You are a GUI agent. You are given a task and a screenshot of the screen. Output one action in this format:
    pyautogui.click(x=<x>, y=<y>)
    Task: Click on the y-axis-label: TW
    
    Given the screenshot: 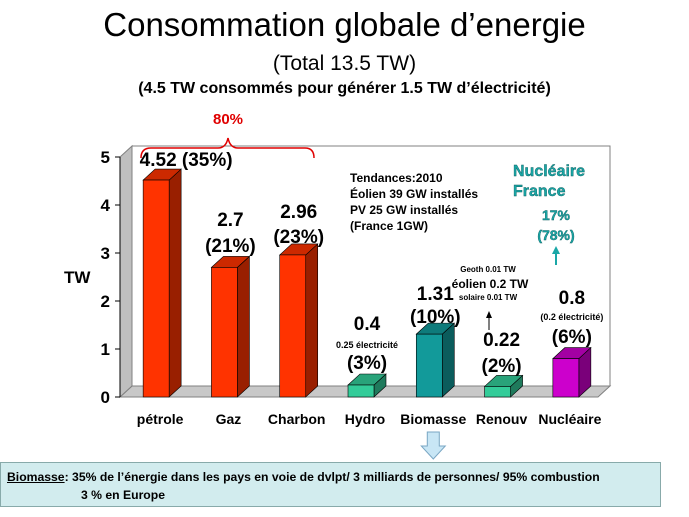 What is the action you would take?
    pyautogui.click(x=77, y=277)
    